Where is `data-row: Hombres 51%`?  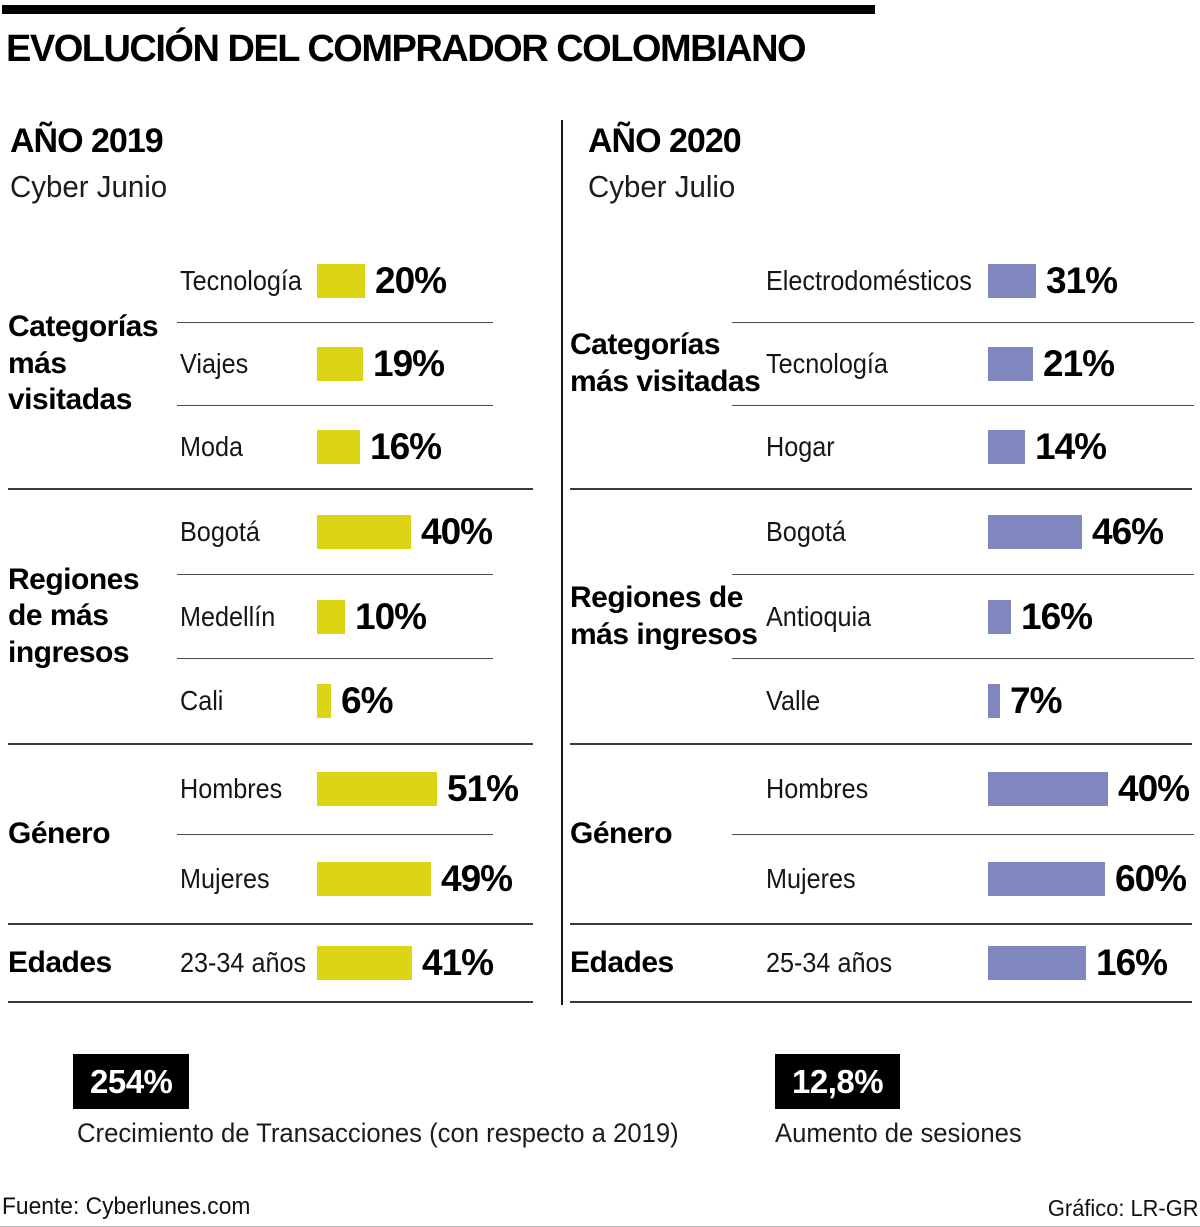
data-row: Hombres 51% is located at coordinates (356, 789).